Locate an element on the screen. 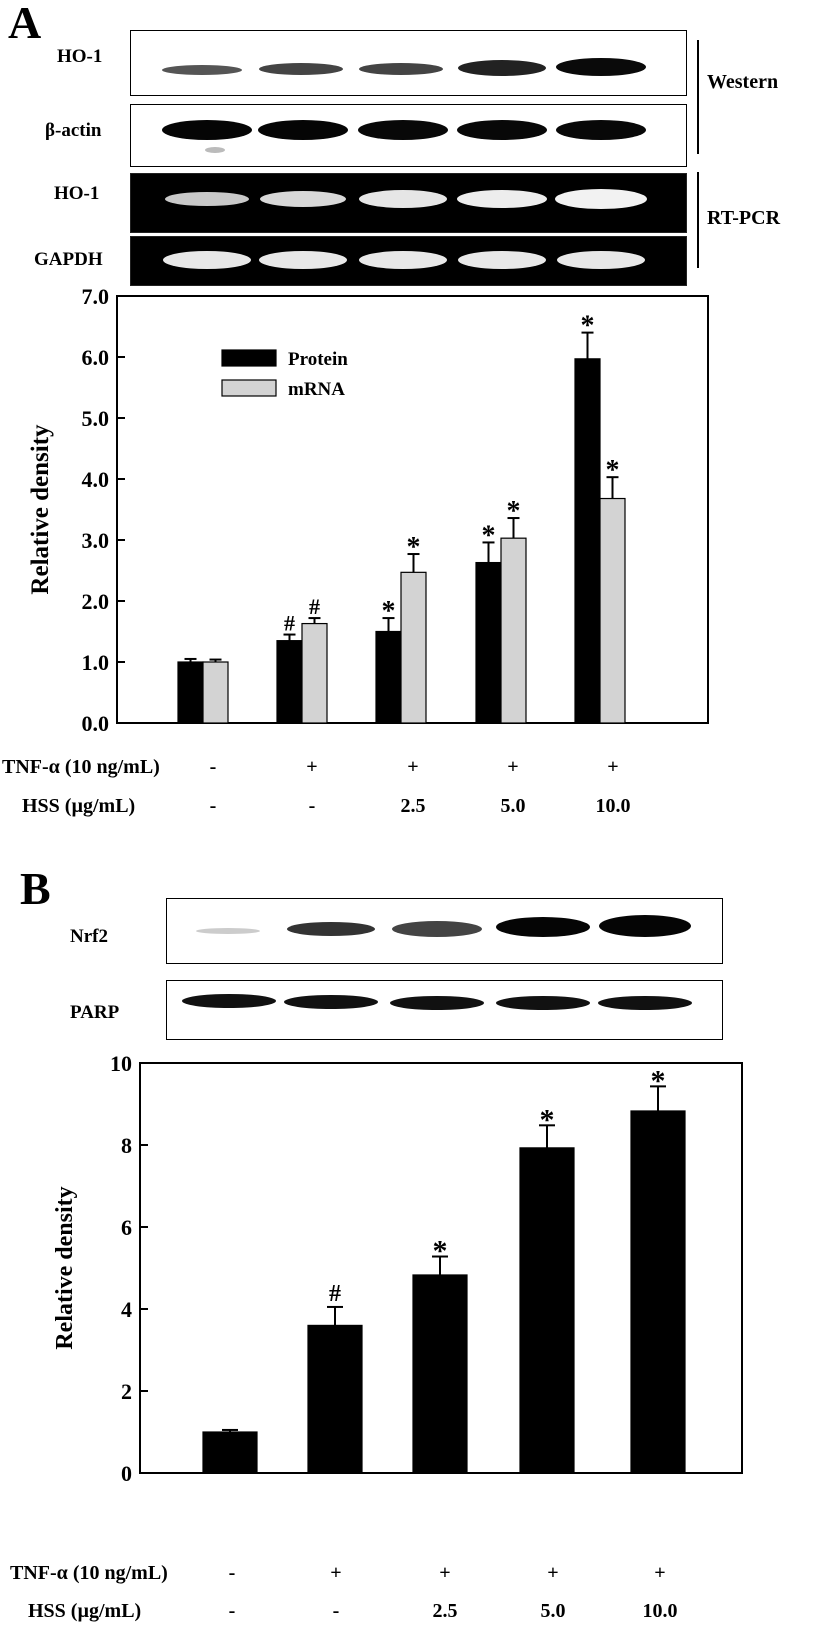 Image resolution: width=827 pixels, height=1630 pixels. condition-a-value: 2.5 is located at coordinates (413, 806).